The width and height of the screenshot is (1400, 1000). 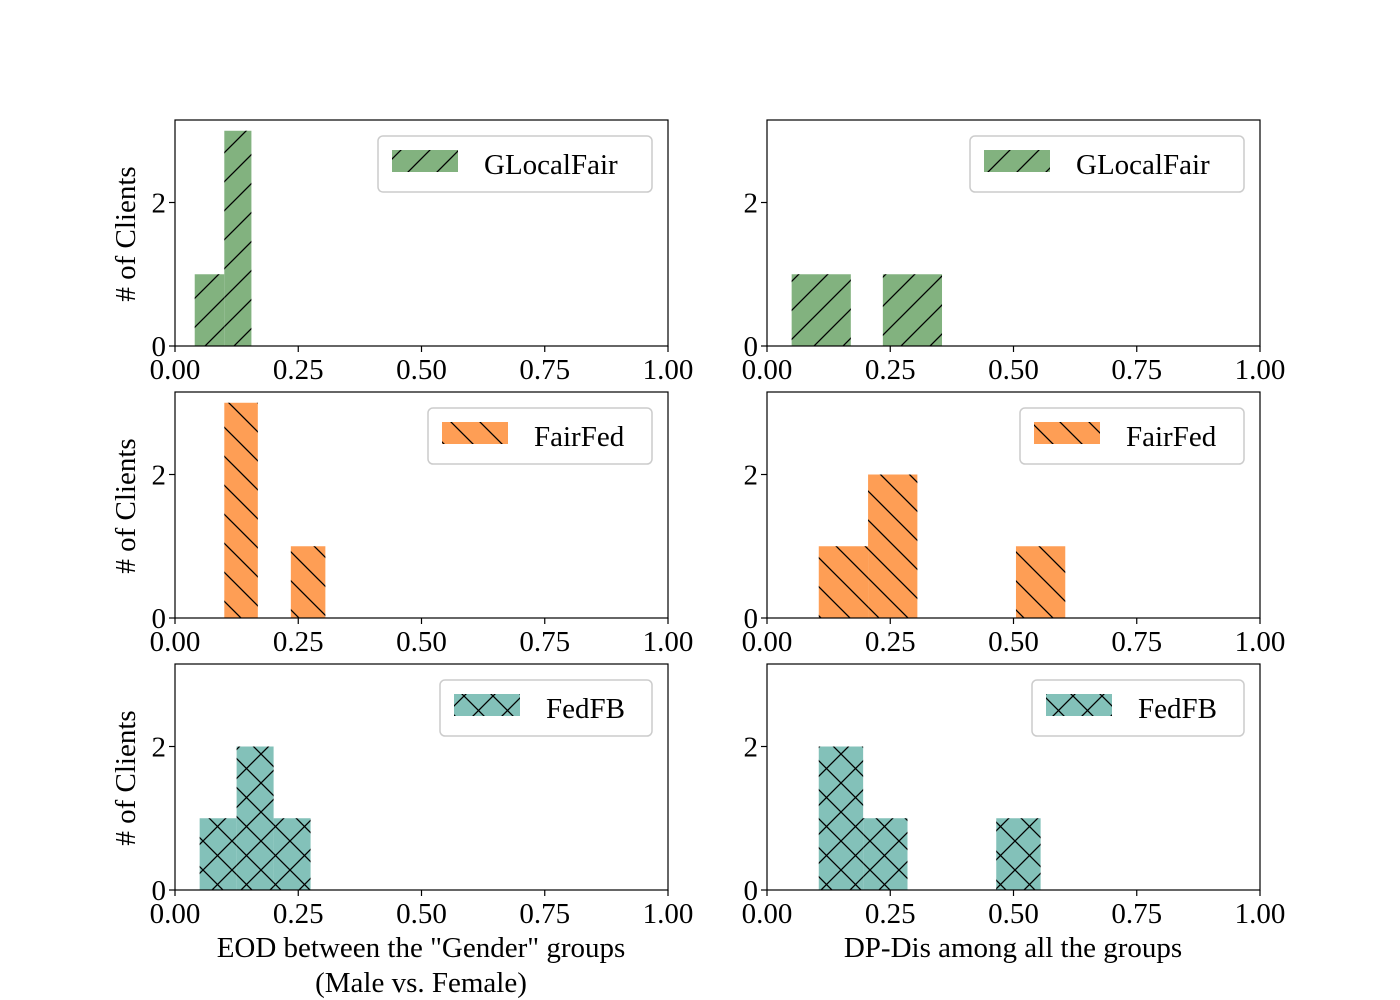 I want to click on x-axis-label-right: DP-Dis among all the groups, so click(x=1013, y=948).